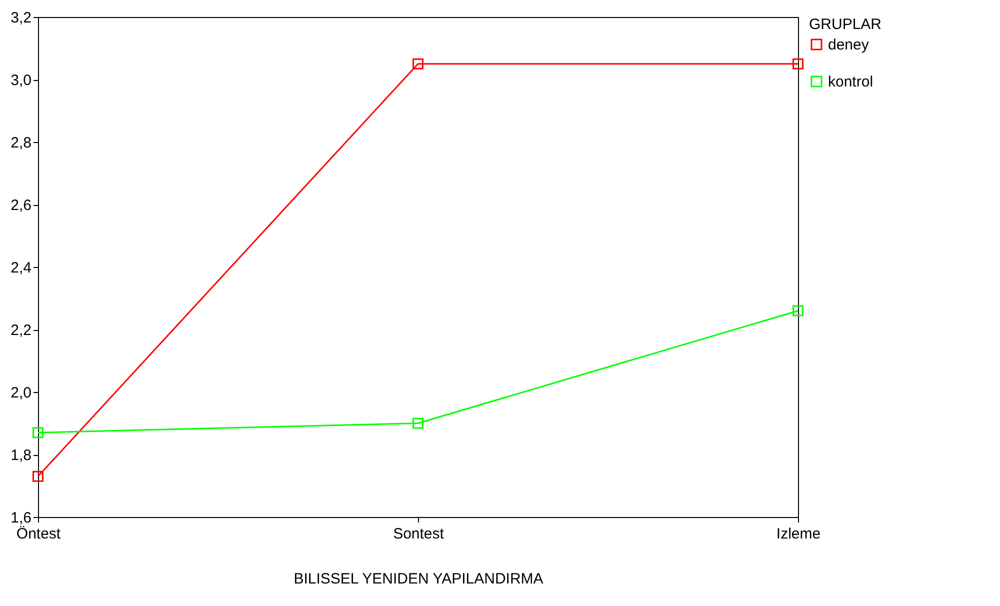  What do you see at coordinates (21, 393) in the screenshot?
I see `y-tick-label: 2,0` at bounding box center [21, 393].